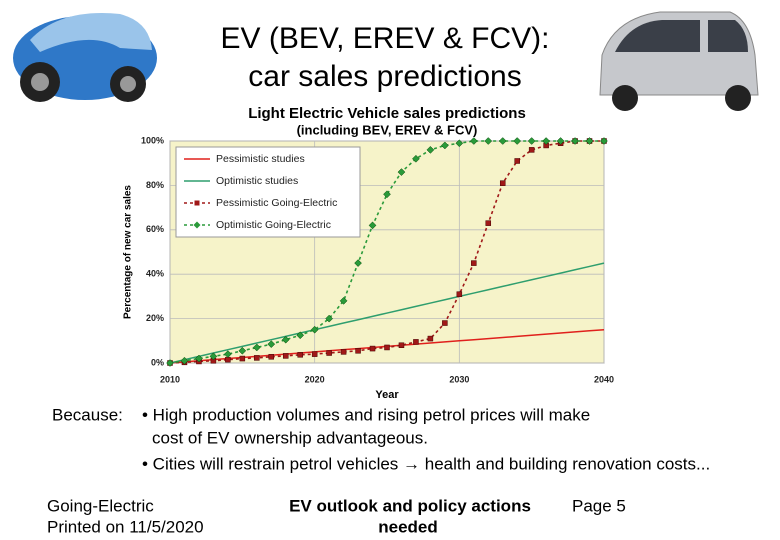 Image resolution: width=780 pixels, height=540 pixels. I want to click on series-line, so click(387, 313).